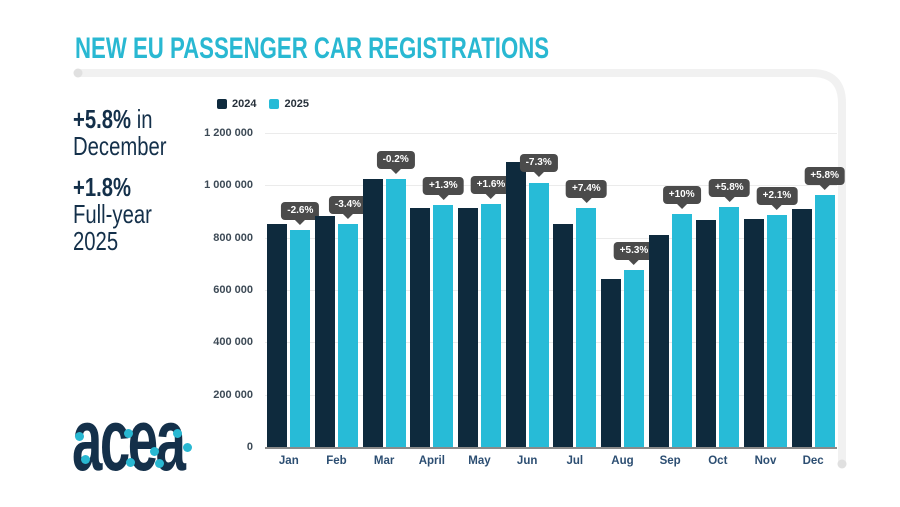  Describe the element at coordinates (233, 394) in the screenshot. I see `y-axis-tick-label: 200 000` at that location.